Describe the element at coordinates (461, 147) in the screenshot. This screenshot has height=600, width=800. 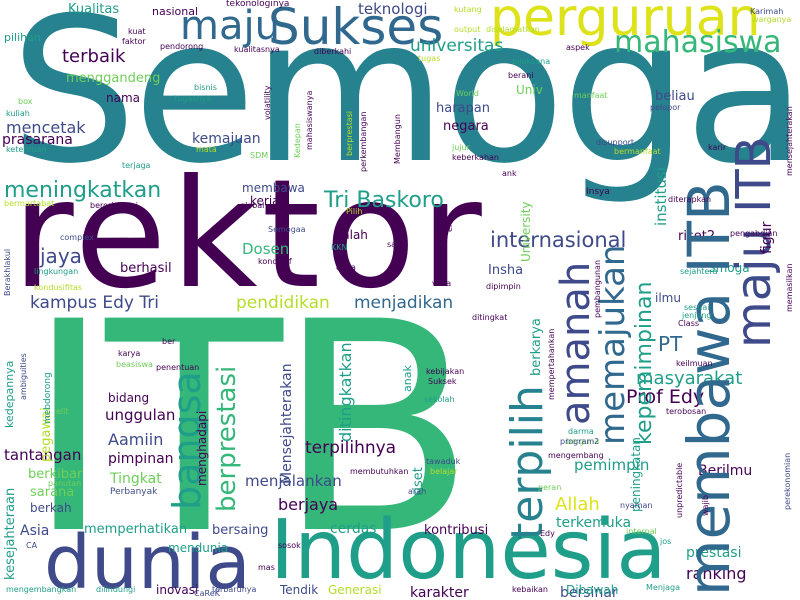
I see `word-jujur: jujur` at that location.